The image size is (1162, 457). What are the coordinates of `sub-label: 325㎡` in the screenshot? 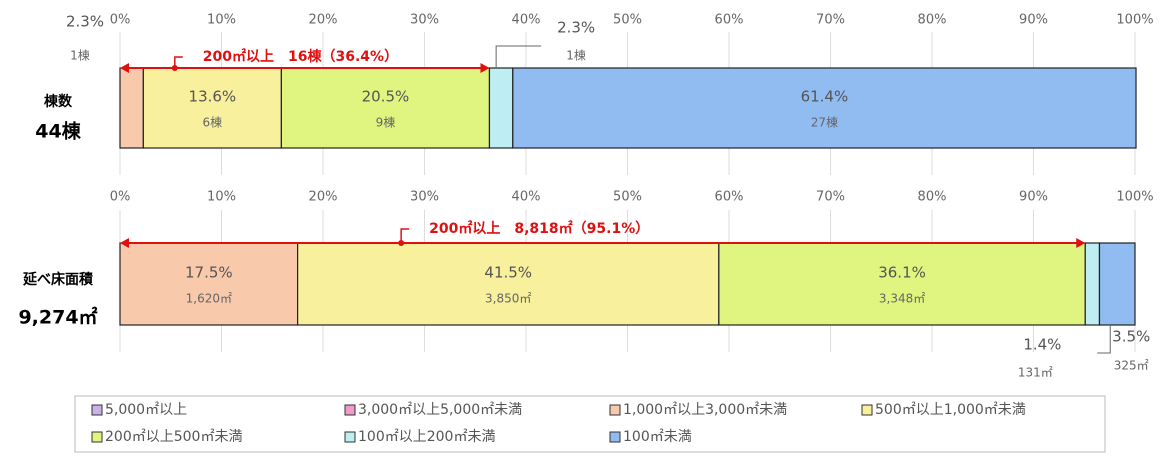 It's located at (1131, 366).